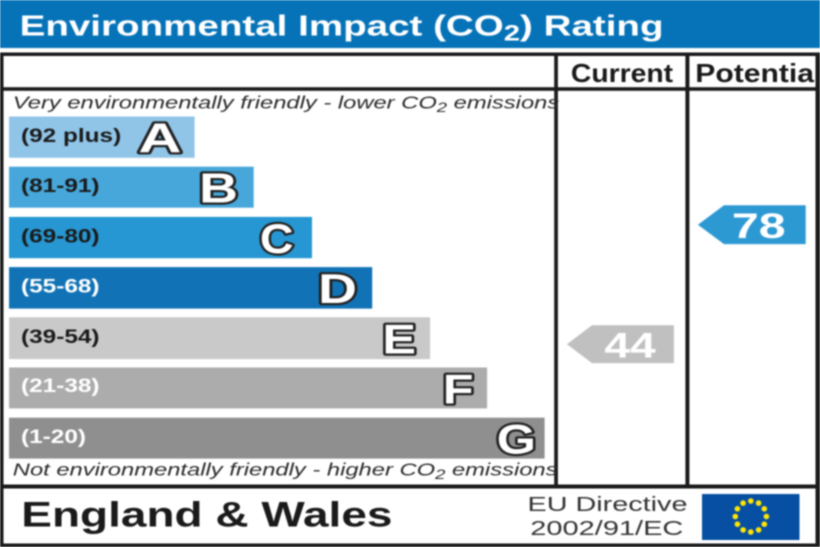 Image resolution: width=820 pixels, height=547 pixels. I want to click on svg-text: EU Directive, so click(608, 505).